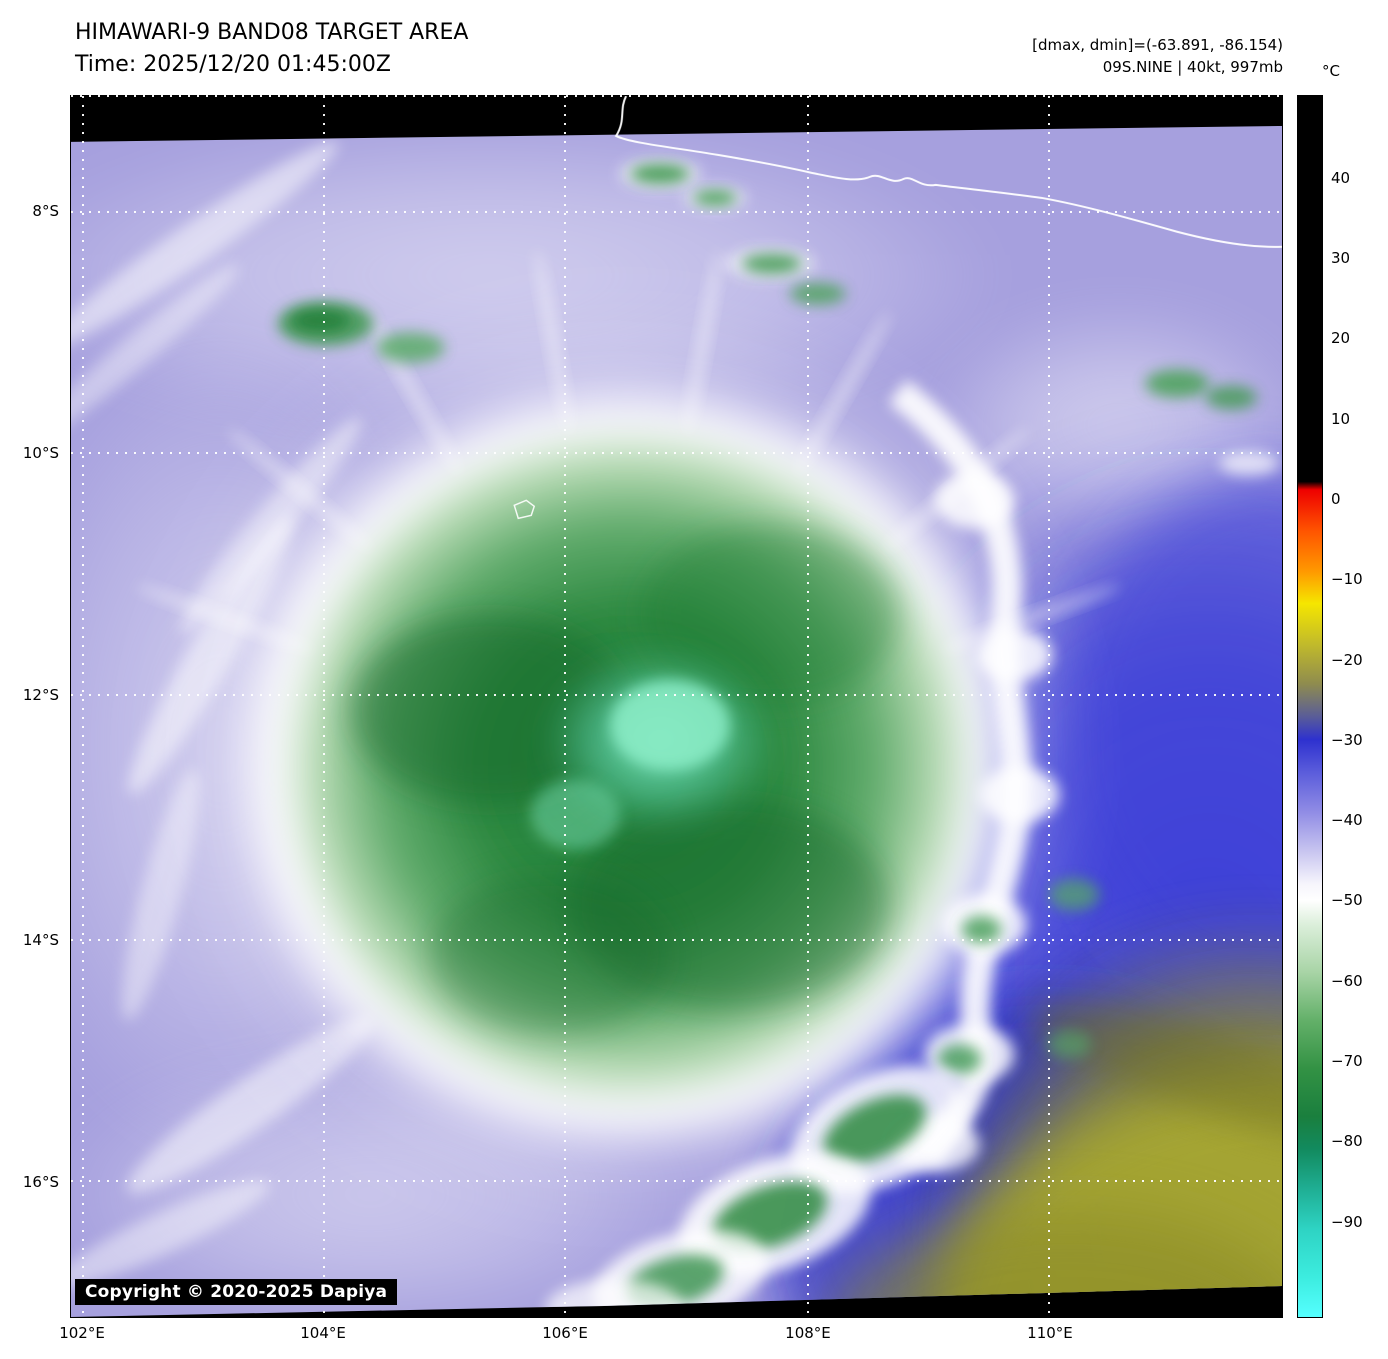 Image resolution: width=1388 pixels, height=1359 pixels. What do you see at coordinates (1347, 659) in the screenshot?
I see `colorbar-tick-label: −20` at bounding box center [1347, 659].